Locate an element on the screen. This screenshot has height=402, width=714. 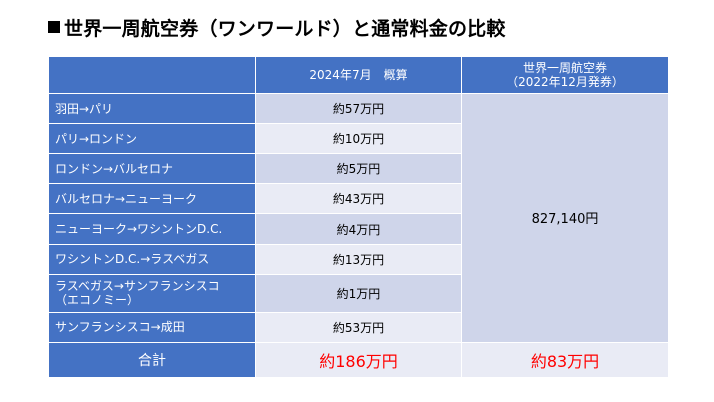
table-row: サンフランシスコ→成田 約53万円 is located at coordinates (358, 327).